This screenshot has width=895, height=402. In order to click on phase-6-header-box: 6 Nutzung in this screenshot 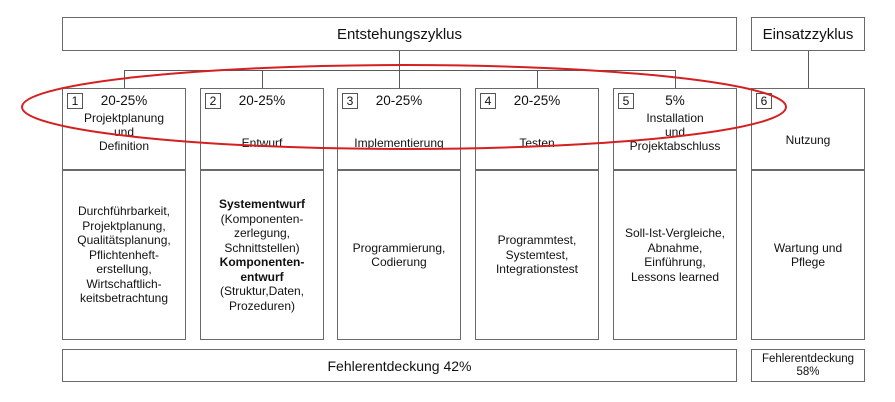, I will do `click(808, 129)`.